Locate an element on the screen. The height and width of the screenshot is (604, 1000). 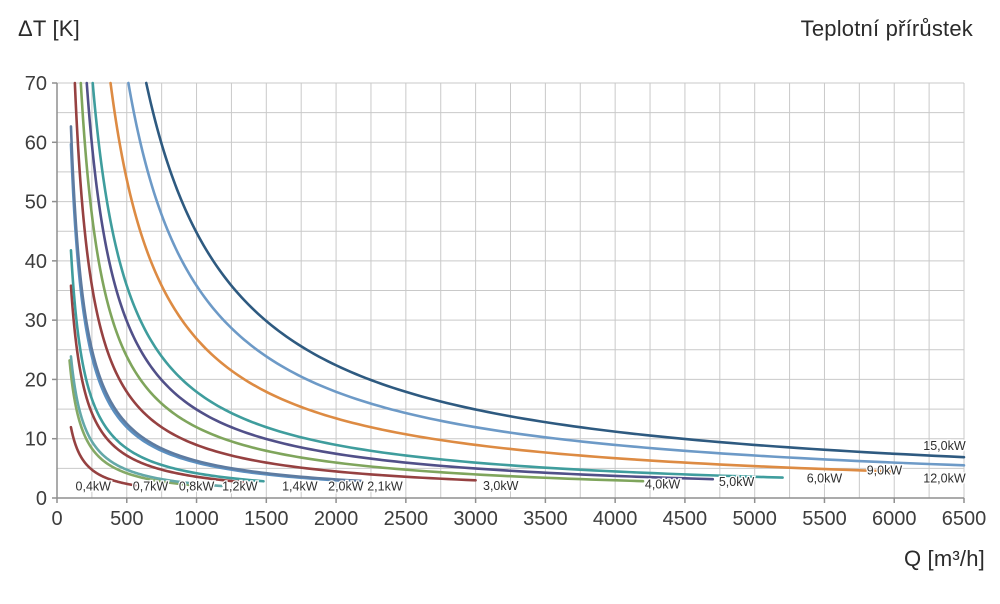
curve-label-6,0kW: 6,0kW is located at coordinates (825, 478).